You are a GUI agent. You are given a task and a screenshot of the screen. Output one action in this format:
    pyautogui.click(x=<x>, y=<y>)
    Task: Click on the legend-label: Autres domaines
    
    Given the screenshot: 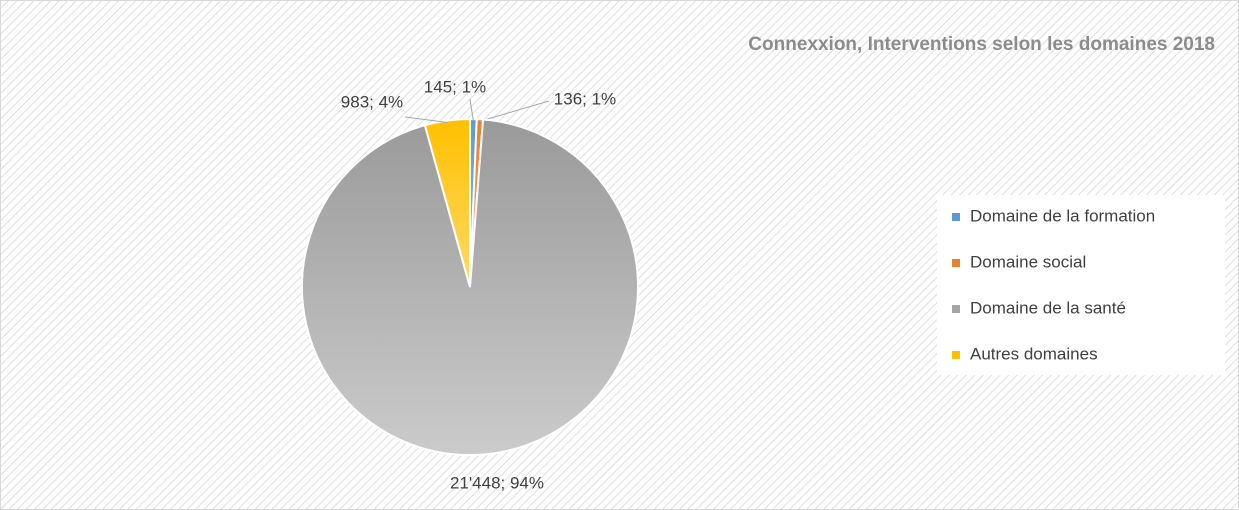 What is the action you would take?
    pyautogui.click(x=1034, y=353)
    